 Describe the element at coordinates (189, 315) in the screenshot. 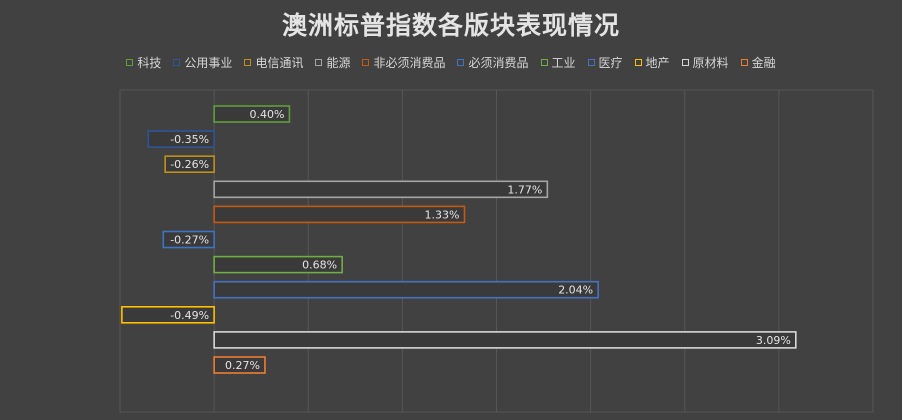

I see `data-label: -0.49%` at that location.